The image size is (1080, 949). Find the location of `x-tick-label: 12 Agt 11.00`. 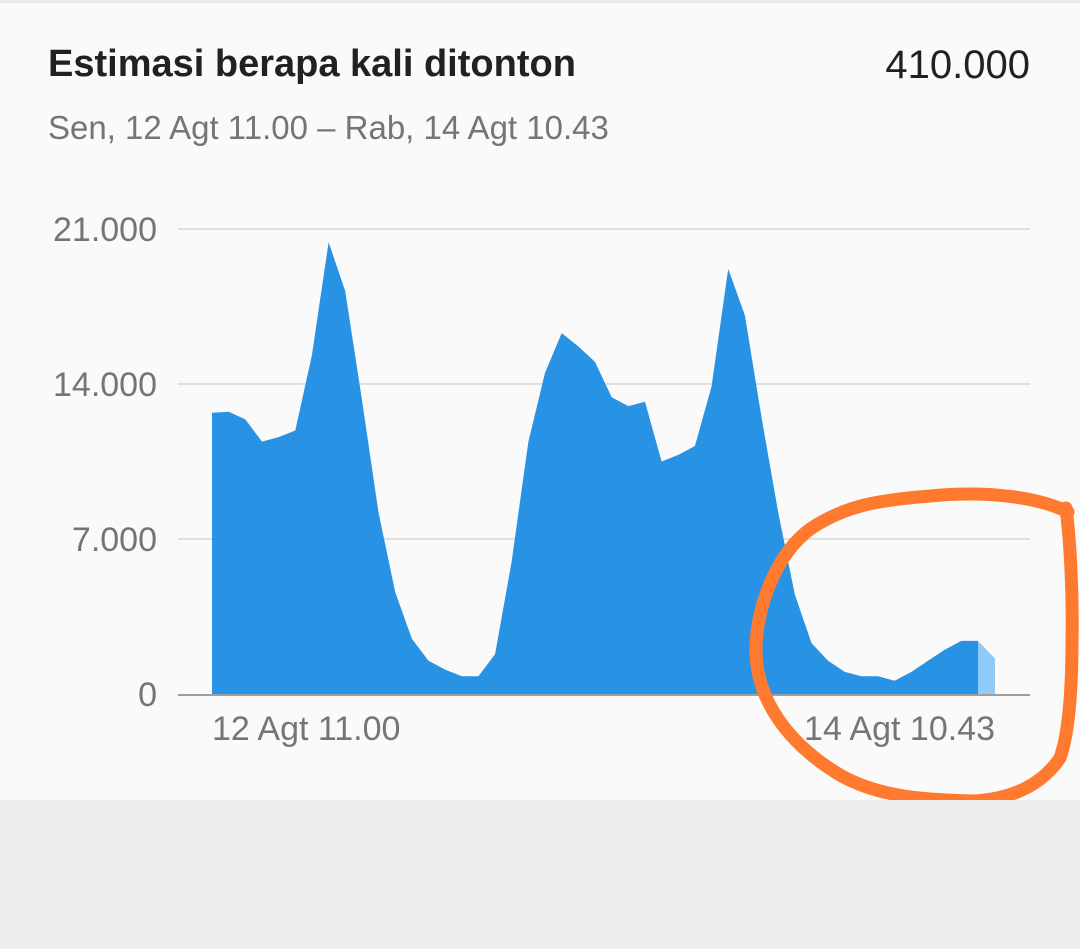

x-tick-label: 12 Agt 11.00 is located at coordinates (306, 729).